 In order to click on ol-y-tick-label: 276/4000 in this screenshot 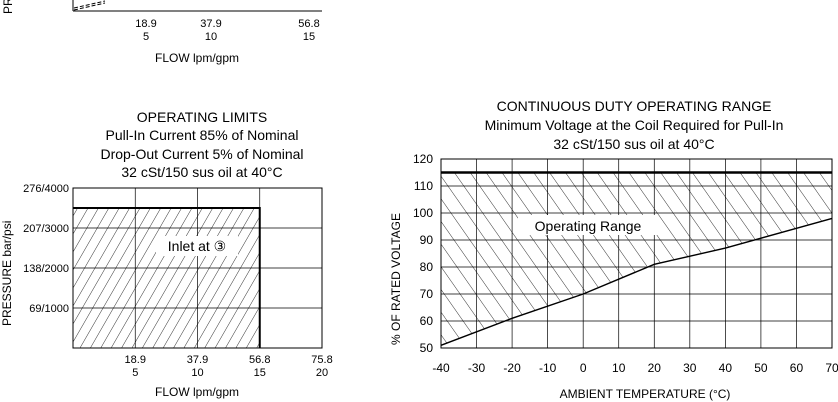, I will do `click(46, 189)`.